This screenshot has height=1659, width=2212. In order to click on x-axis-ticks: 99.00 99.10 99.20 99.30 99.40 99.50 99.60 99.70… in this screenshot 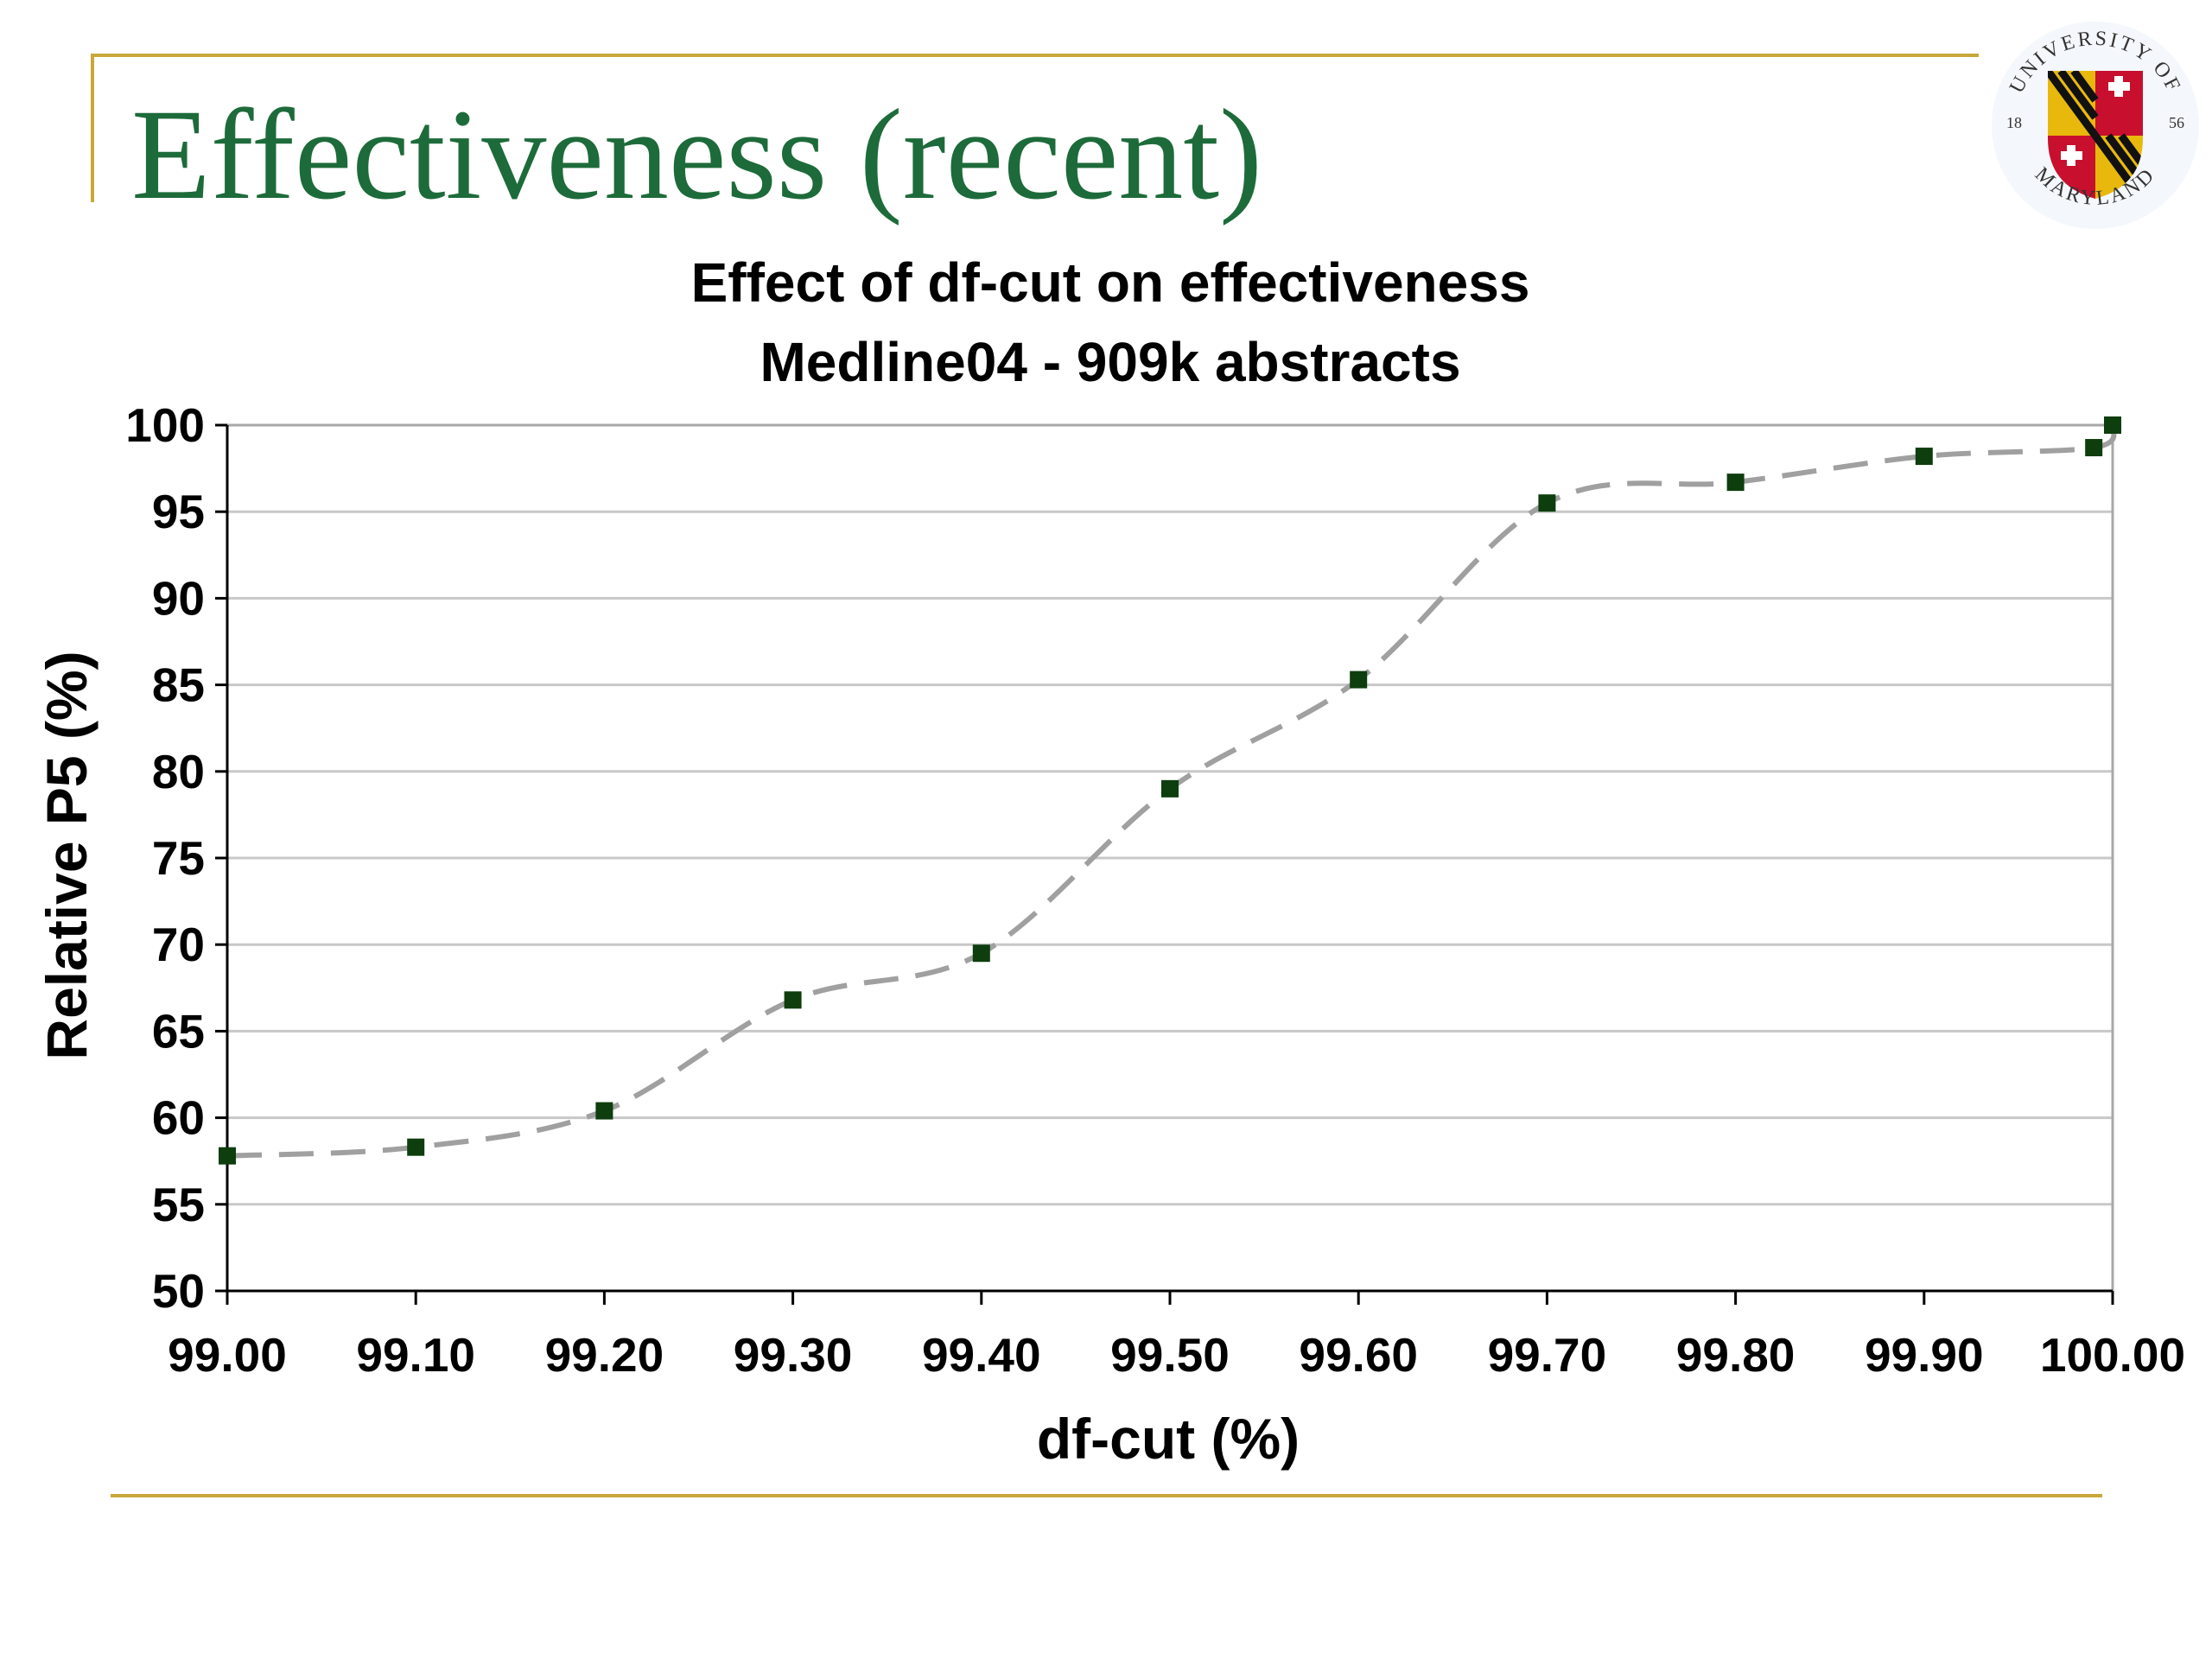, I will do `click(1176, 1336)`.